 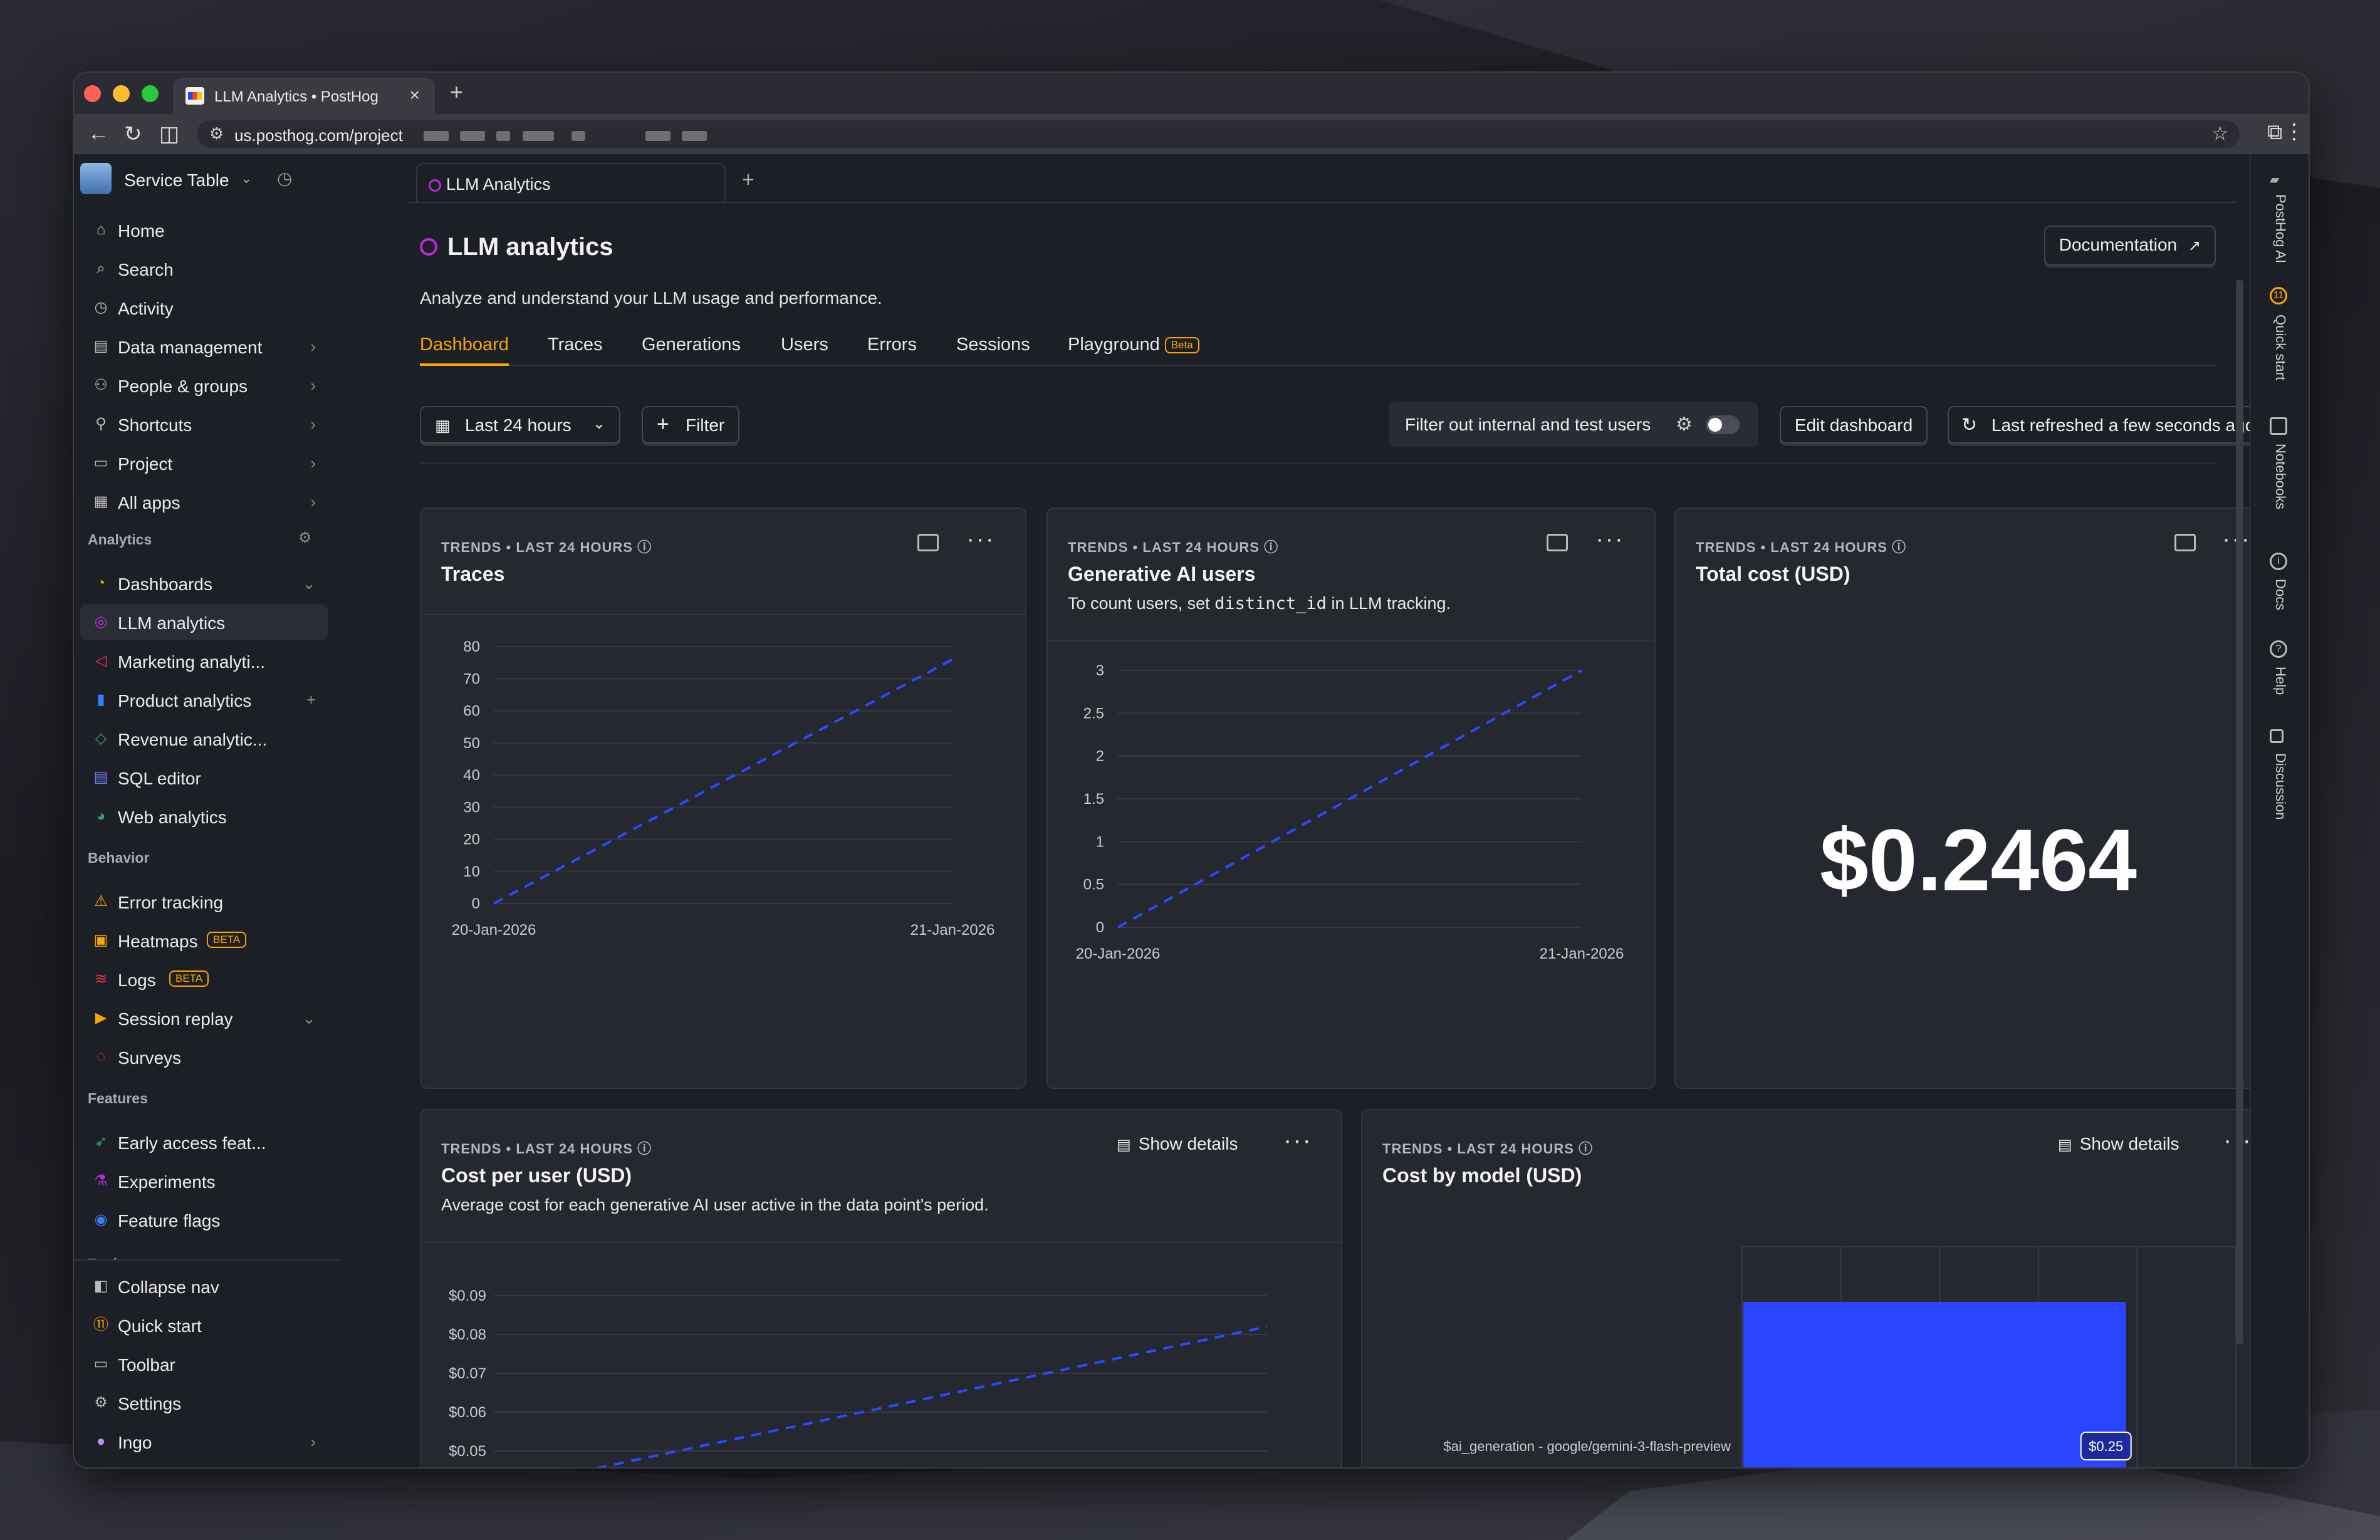 I want to click on sidebar-item-search: ⌕ Search, so click(x=204, y=269).